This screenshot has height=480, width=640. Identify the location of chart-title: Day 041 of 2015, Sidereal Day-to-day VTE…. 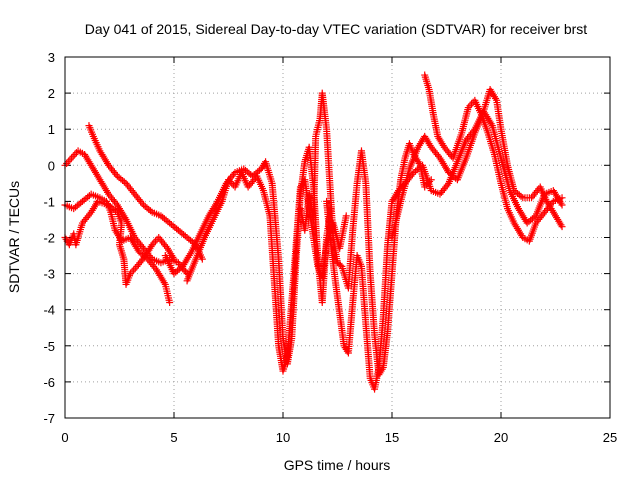
(336, 29).